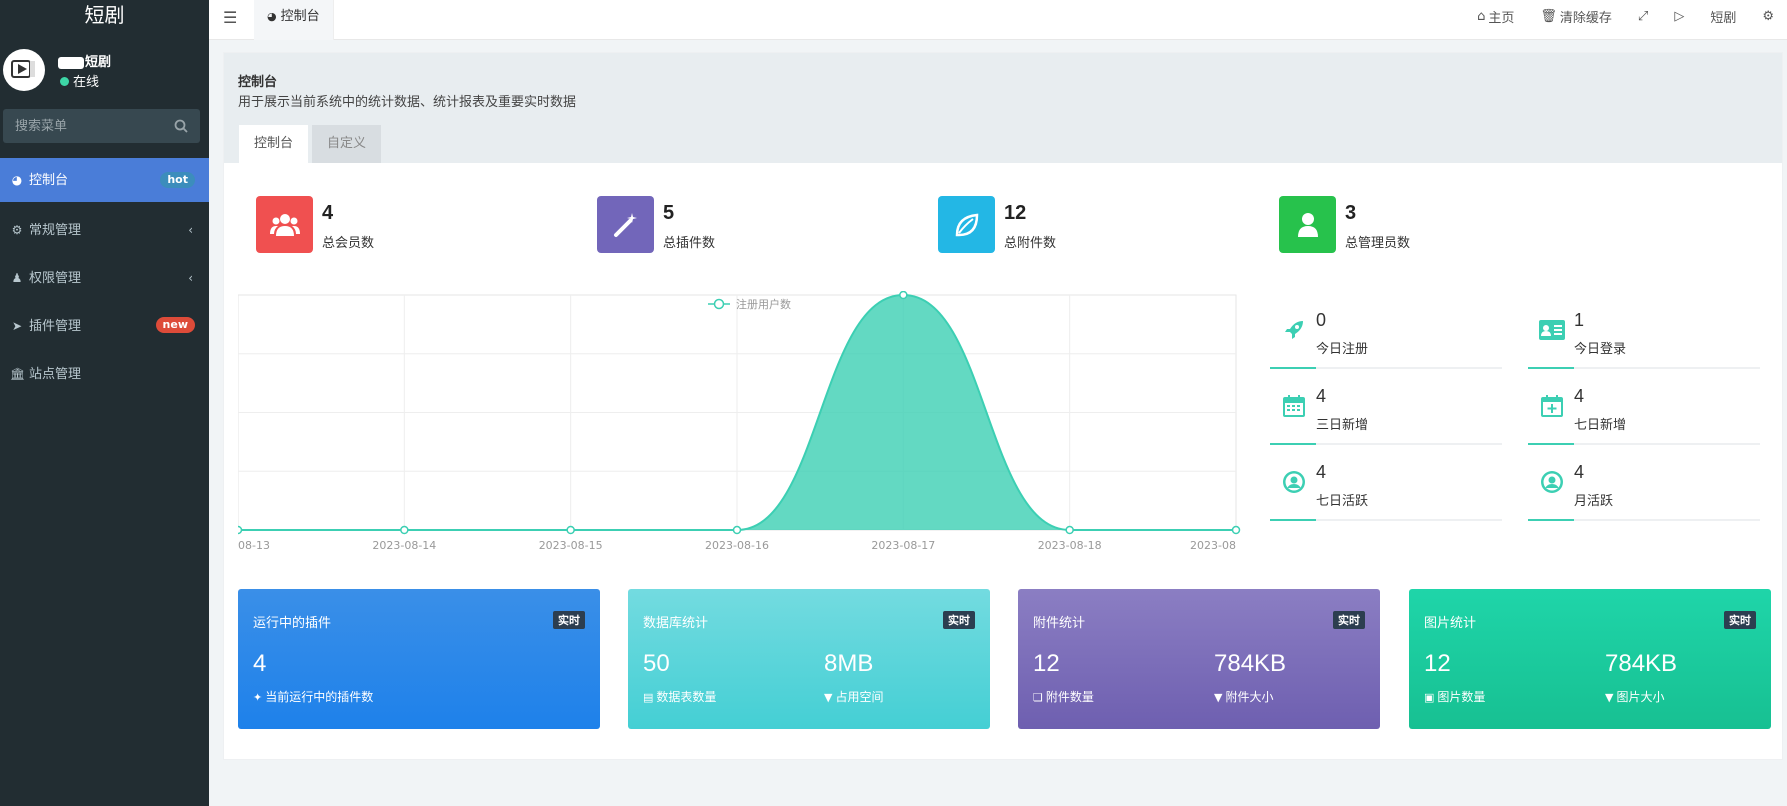 This screenshot has height=806, width=1787. What do you see at coordinates (1015, 213) in the screenshot?
I see `stat-value: 12` at bounding box center [1015, 213].